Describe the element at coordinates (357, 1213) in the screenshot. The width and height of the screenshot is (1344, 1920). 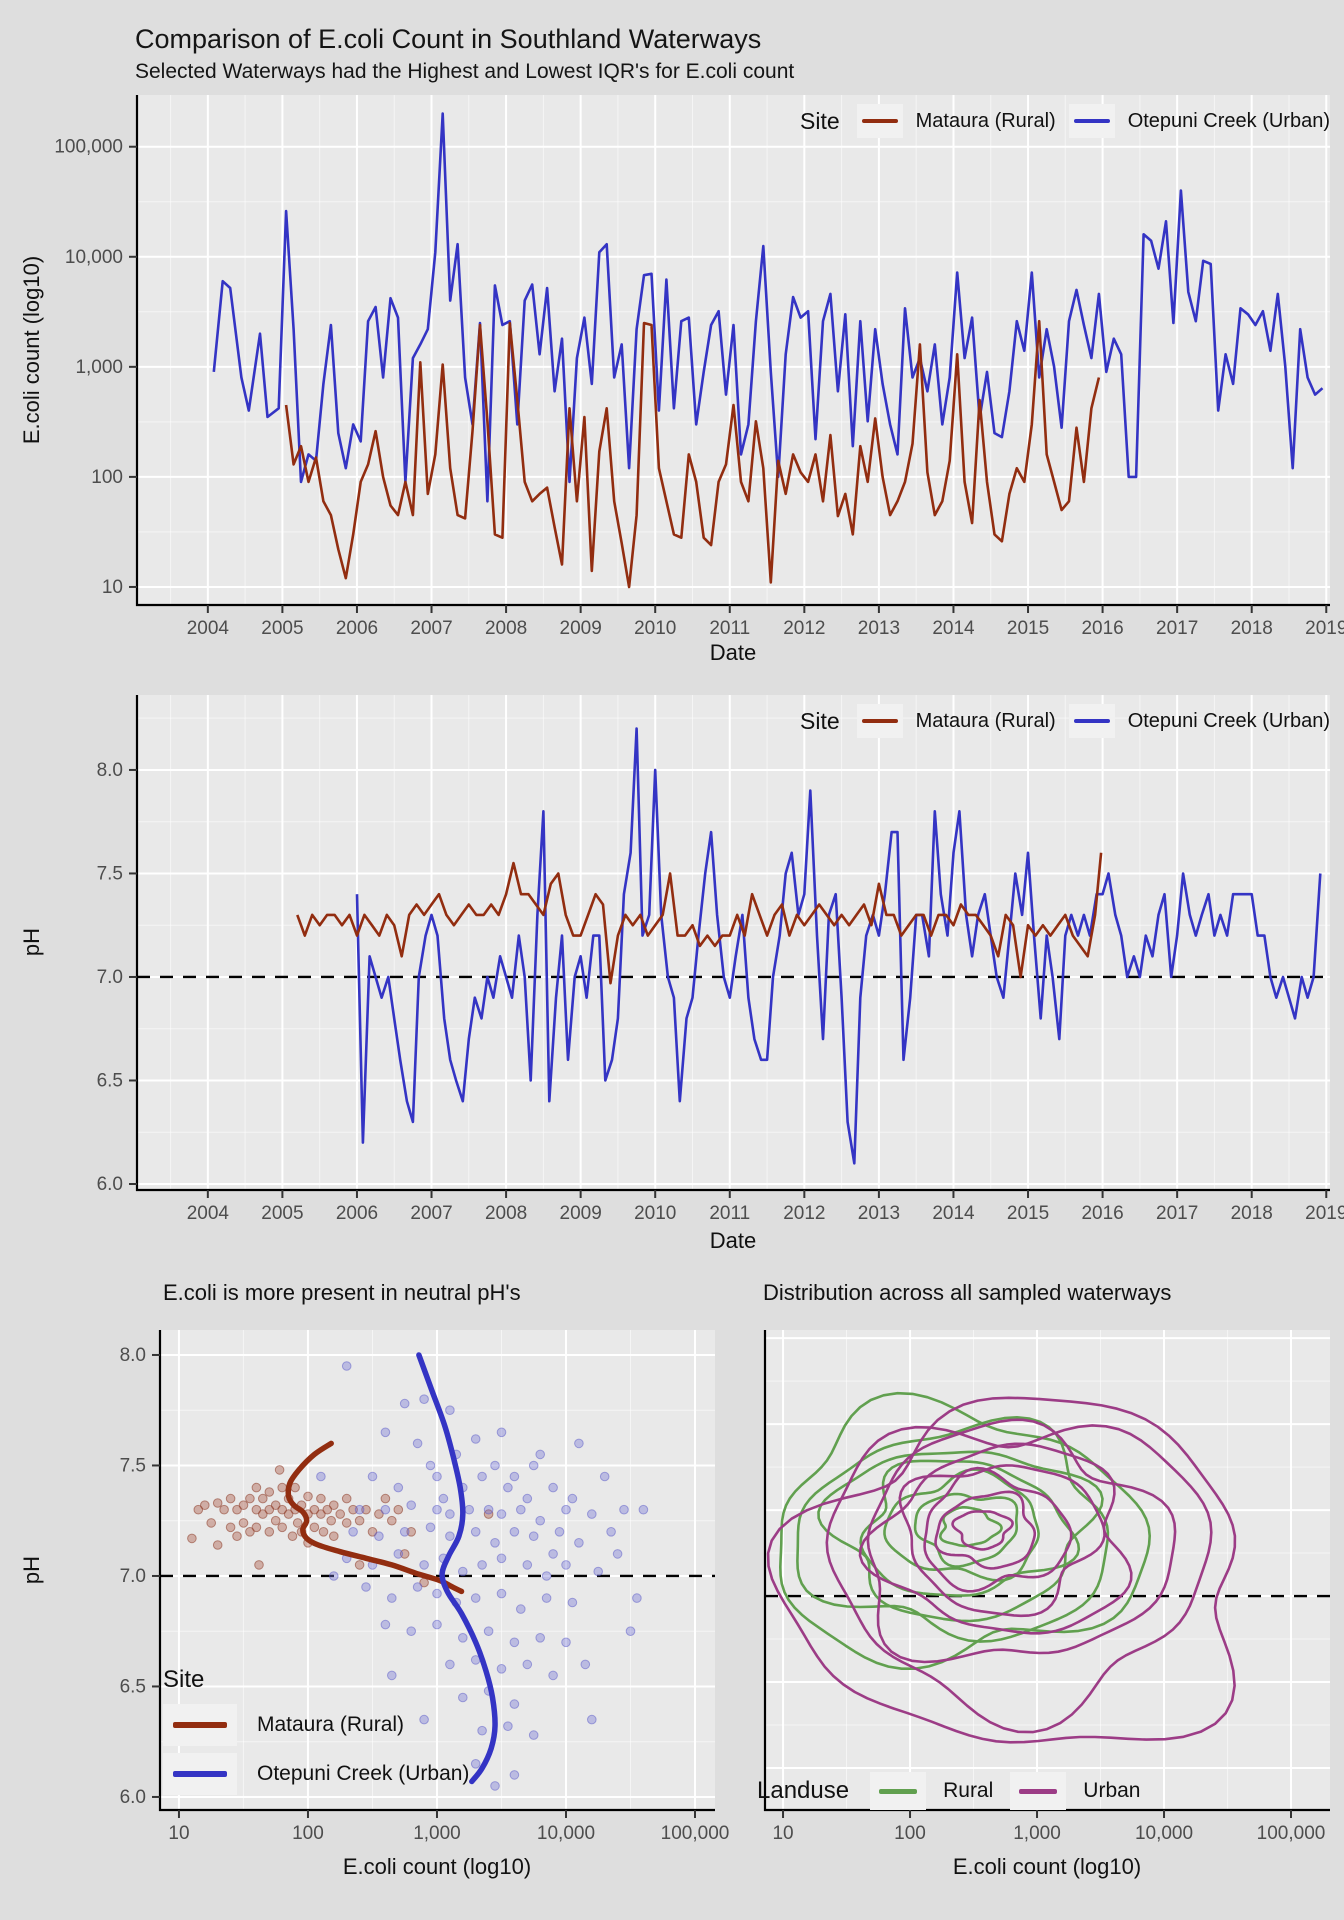
I see `x-tick-label: 2006` at that location.